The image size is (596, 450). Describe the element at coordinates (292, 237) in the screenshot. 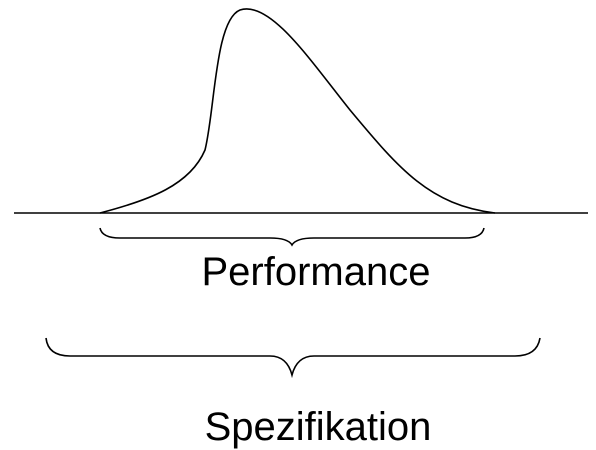

I see `inner-brace` at that location.